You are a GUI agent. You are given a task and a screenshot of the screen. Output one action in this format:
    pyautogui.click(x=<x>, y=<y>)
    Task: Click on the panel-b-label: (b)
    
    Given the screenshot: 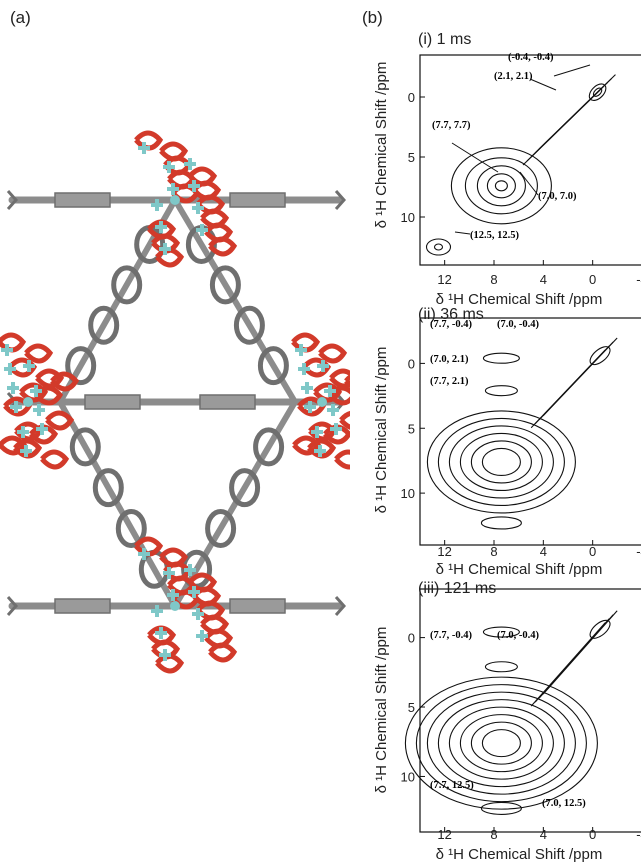 What is the action you would take?
    pyautogui.click(x=372, y=17)
    